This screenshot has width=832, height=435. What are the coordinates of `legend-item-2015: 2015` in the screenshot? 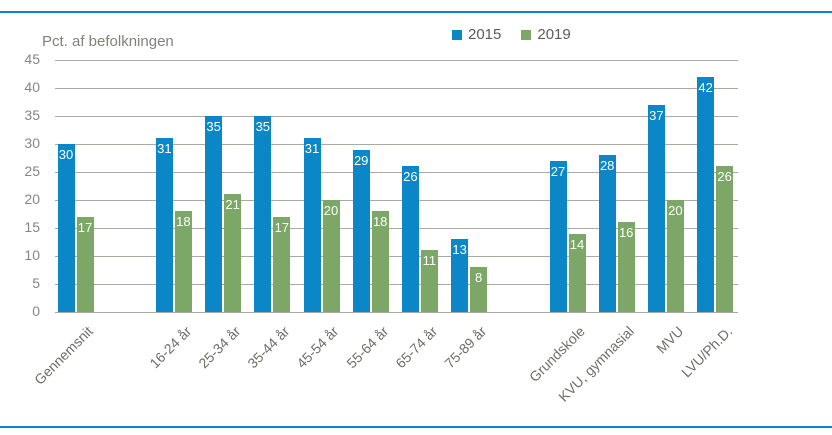 It's located at (476, 34).